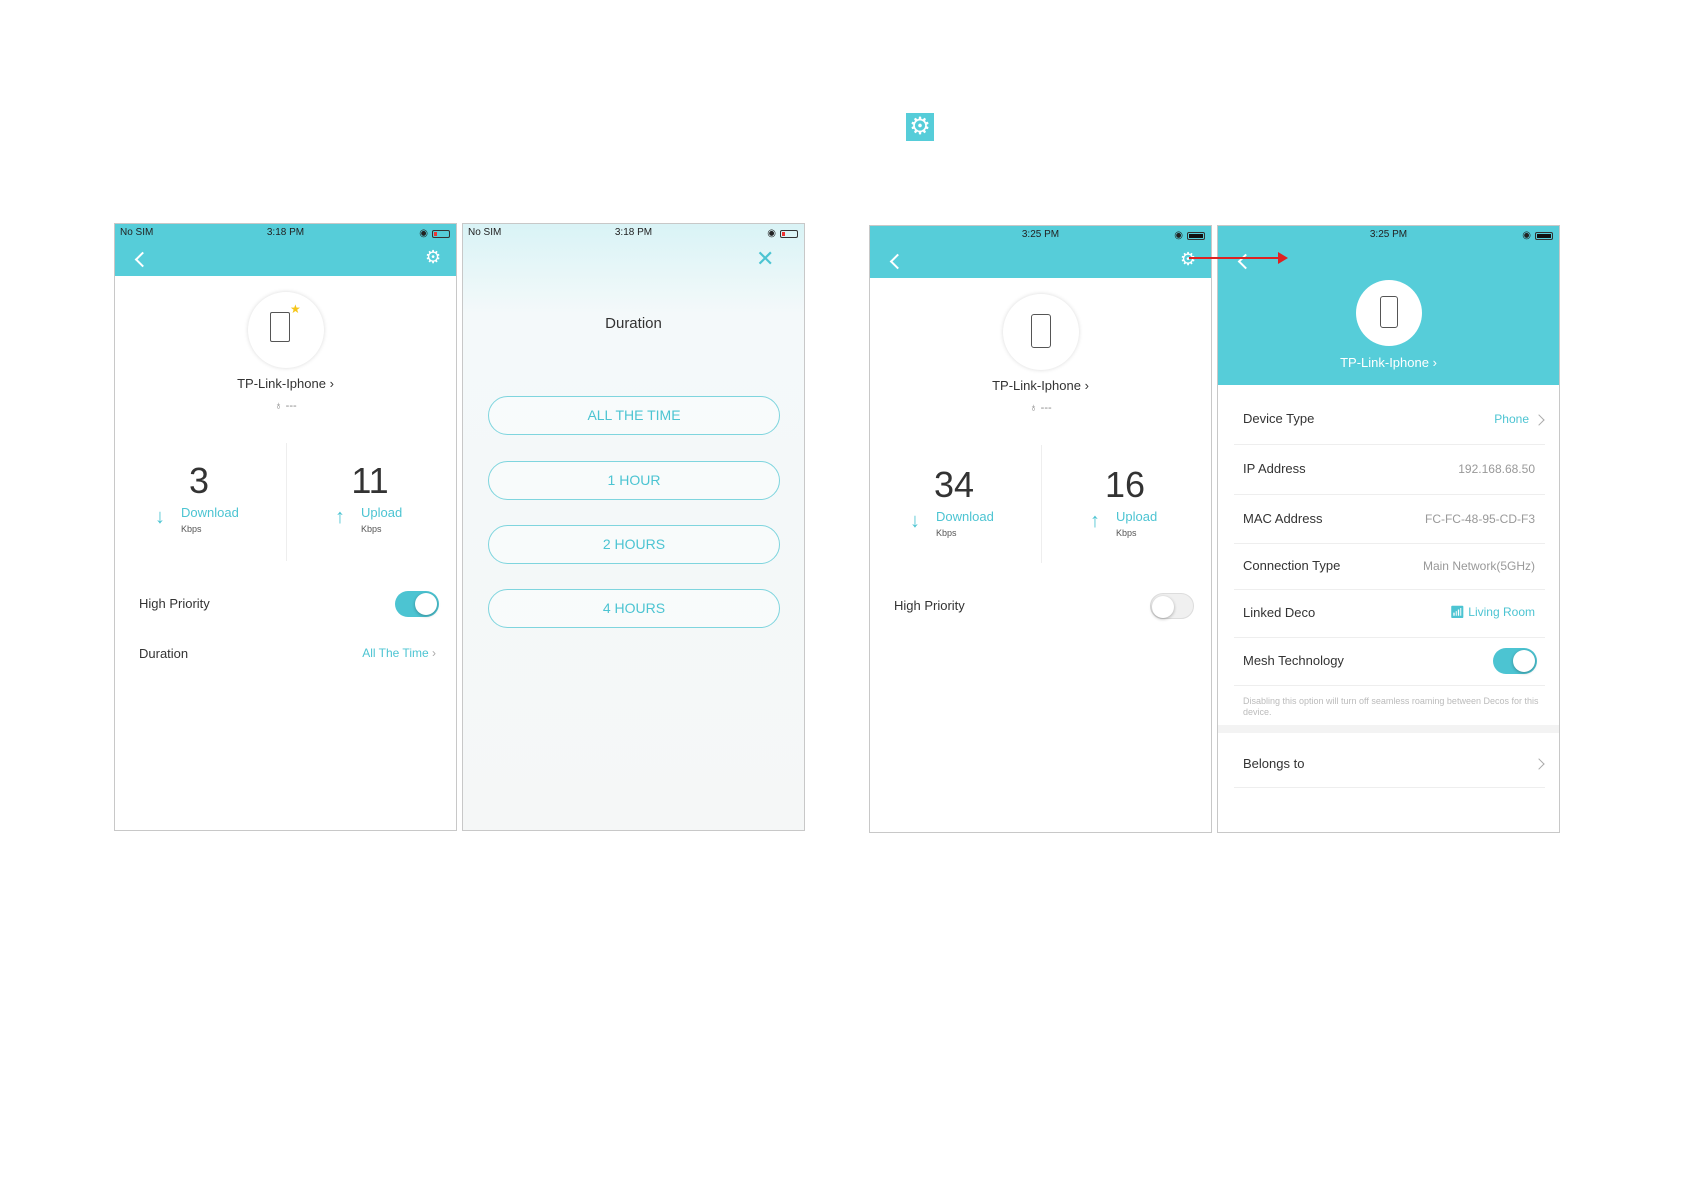 This screenshot has width=1684, height=1191. Describe the element at coordinates (1492, 612) in the screenshot. I see `linked-deco-value: 📶︎ Living Room` at that location.